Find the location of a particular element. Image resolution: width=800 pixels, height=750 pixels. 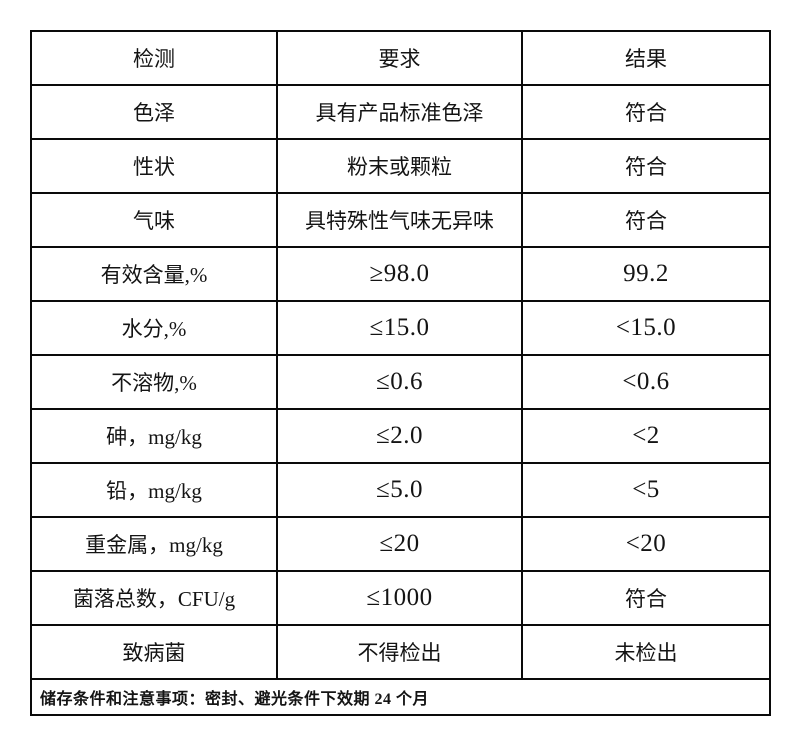

column-header-result: 结果 is located at coordinates (646, 58).